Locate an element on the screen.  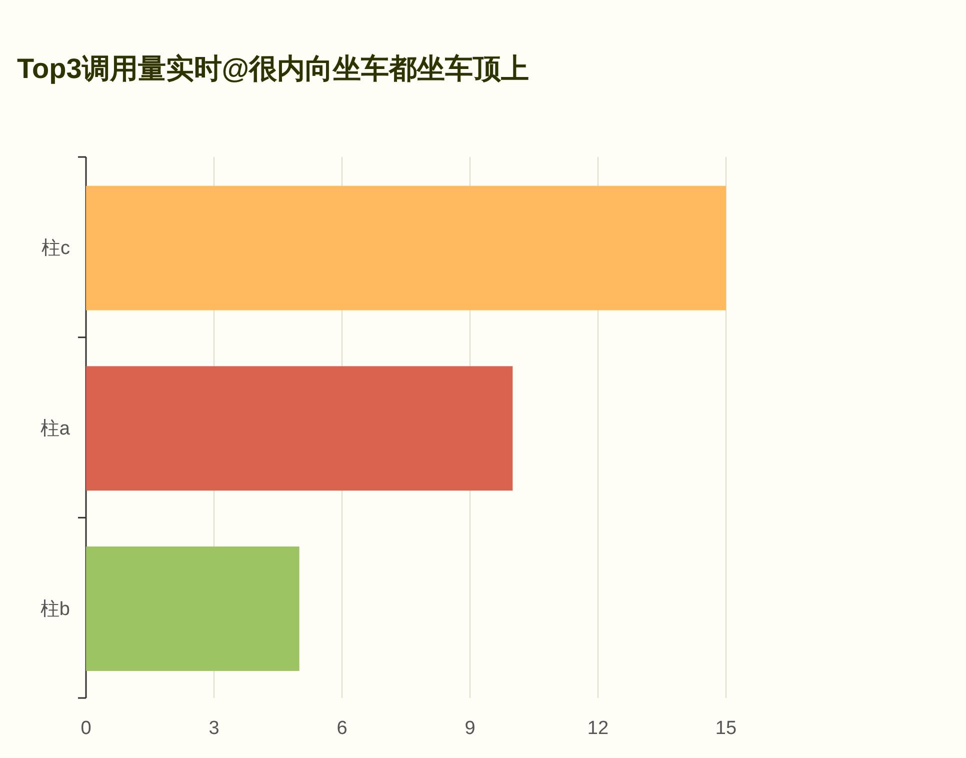
x-tick-label: 12 is located at coordinates (598, 728).